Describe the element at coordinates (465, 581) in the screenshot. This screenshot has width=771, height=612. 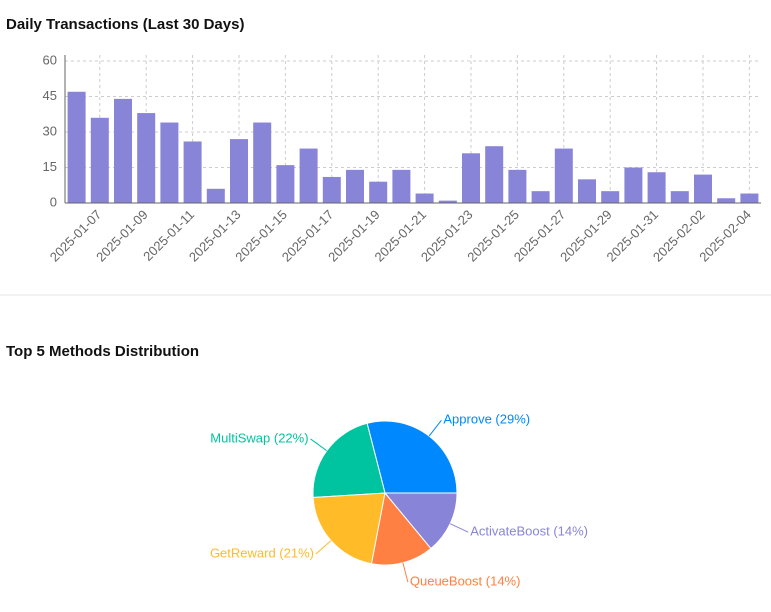
I see `slice-label: QueueBoost (14%)` at that location.